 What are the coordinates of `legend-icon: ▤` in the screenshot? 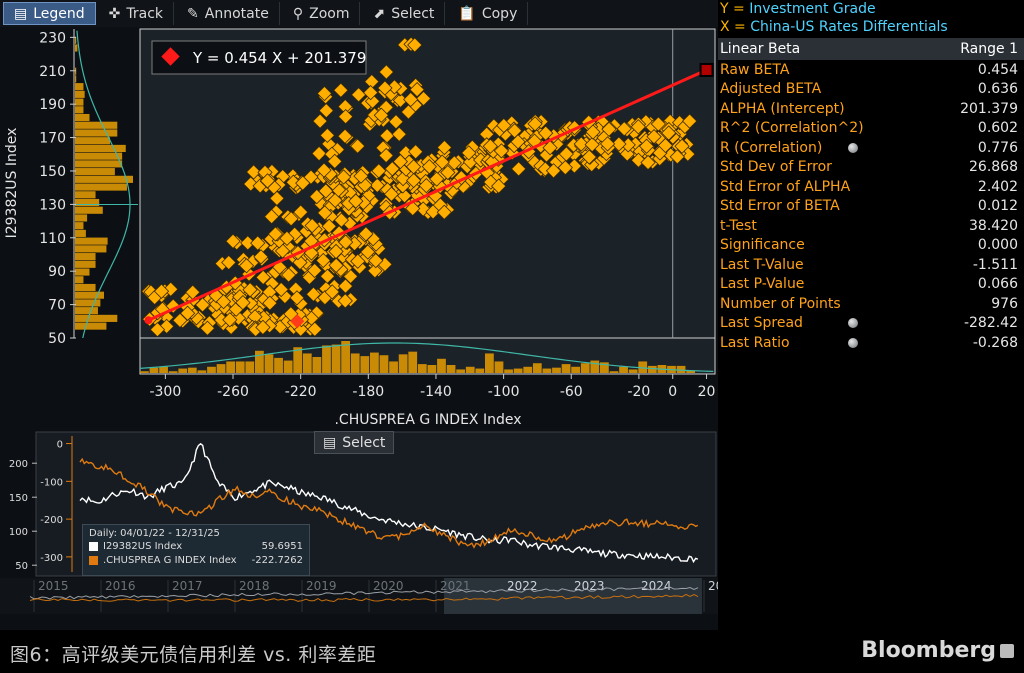 It's located at (21, 13).